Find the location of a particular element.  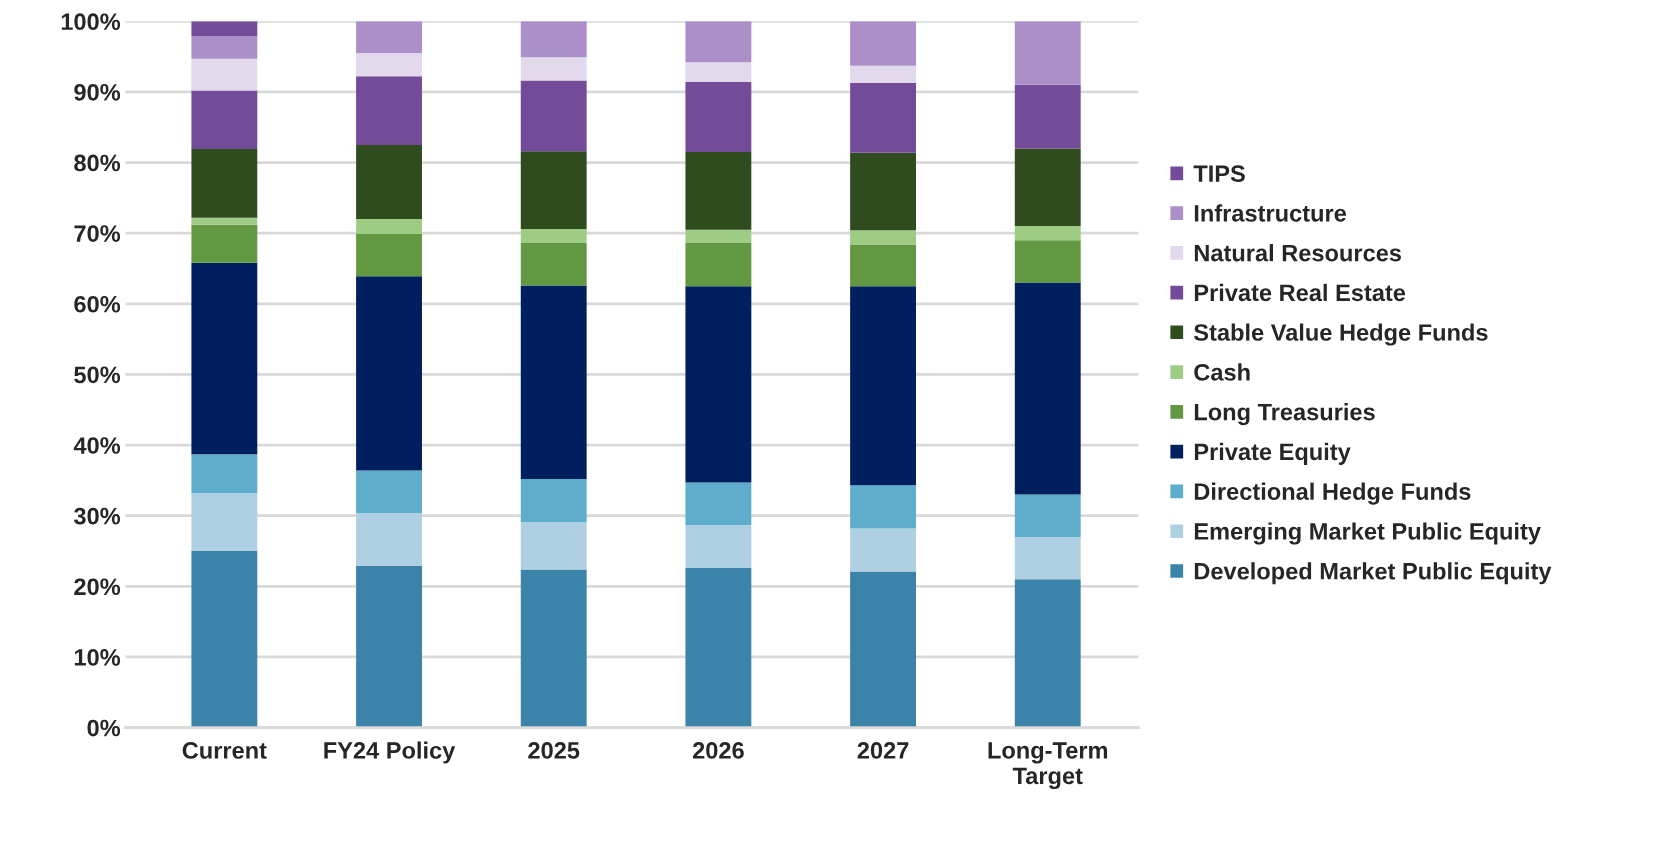

y-tick-label: 90% is located at coordinates (97, 92).